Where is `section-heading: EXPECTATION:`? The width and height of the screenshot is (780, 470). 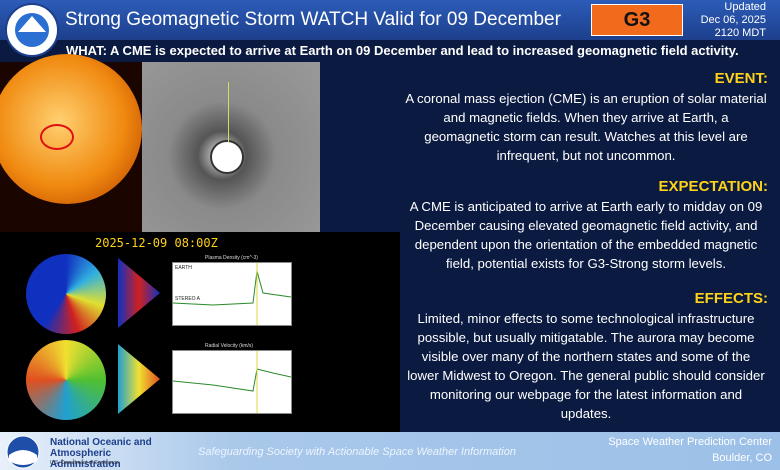
section-heading: EXPECTATION: is located at coordinates (713, 186).